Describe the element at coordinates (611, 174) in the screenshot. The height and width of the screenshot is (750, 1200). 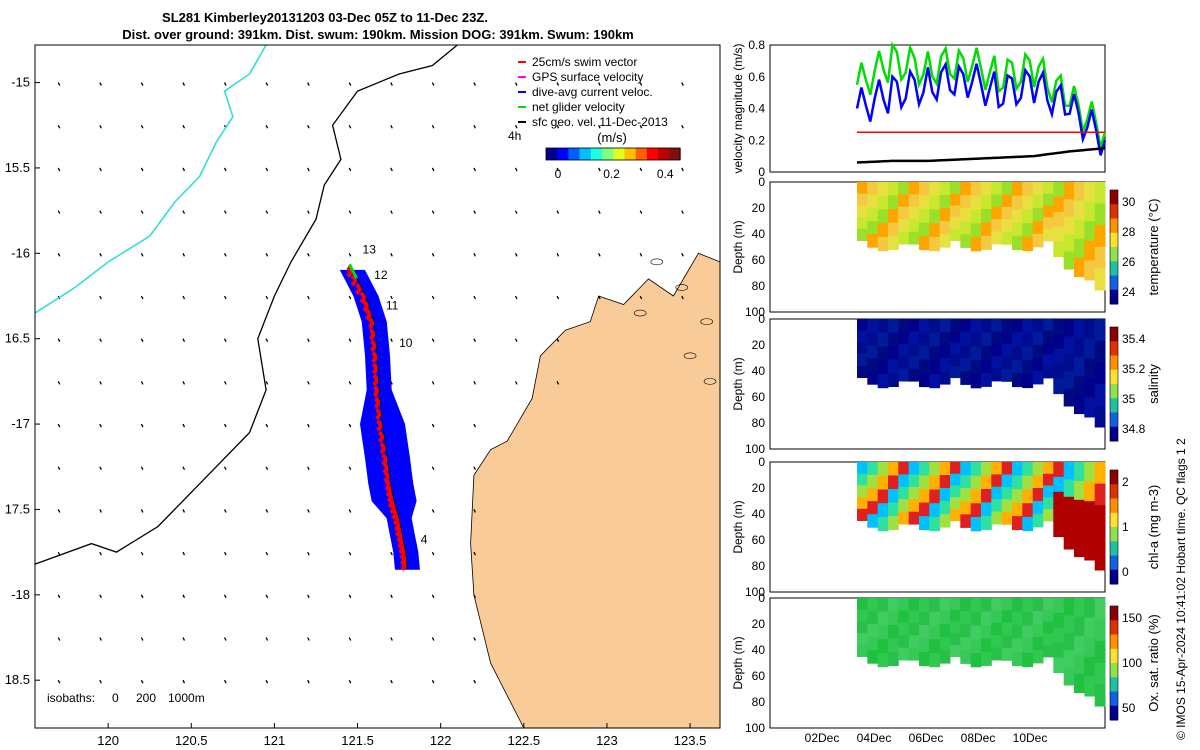
I see `colorbar-tick: 0.2` at that location.